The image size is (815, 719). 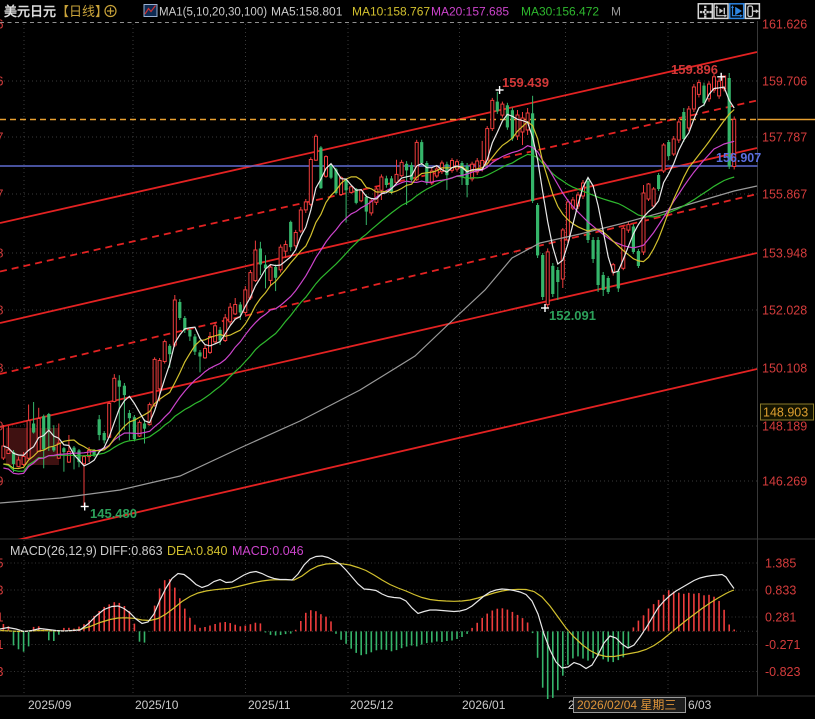 What do you see at coordinates (82, 11) in the screenshot?
I see `svg-text: 【日线】` at bounding box center [82, 11].